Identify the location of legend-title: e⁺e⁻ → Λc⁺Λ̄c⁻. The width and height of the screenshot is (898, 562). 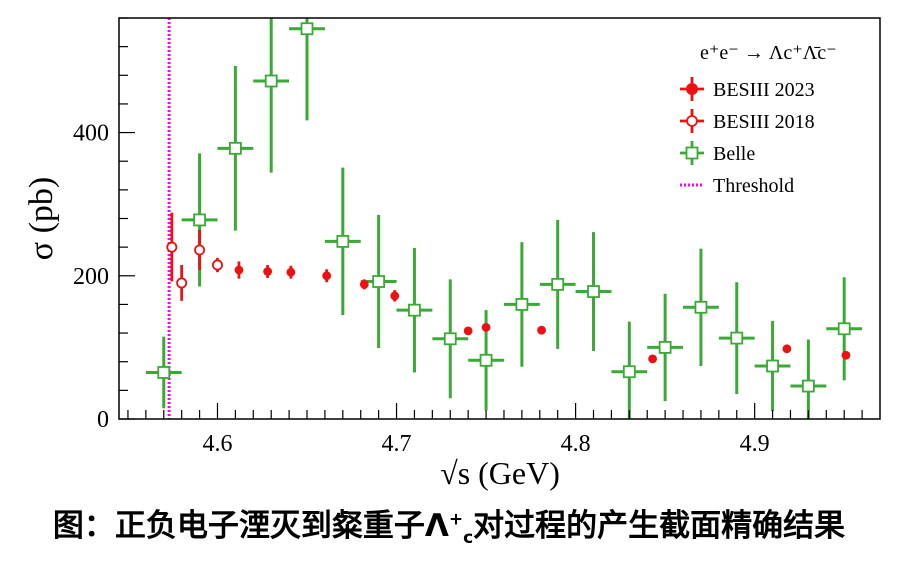
(768, 53).